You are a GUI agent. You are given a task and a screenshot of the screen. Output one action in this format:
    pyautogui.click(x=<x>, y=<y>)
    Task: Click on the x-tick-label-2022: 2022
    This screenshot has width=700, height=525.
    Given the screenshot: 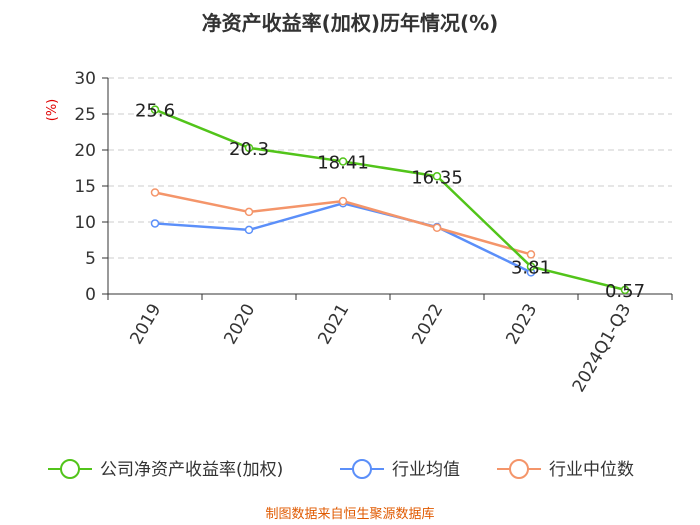 What is the action you would take?
    pyautogui.click(x=427, y=324)
    